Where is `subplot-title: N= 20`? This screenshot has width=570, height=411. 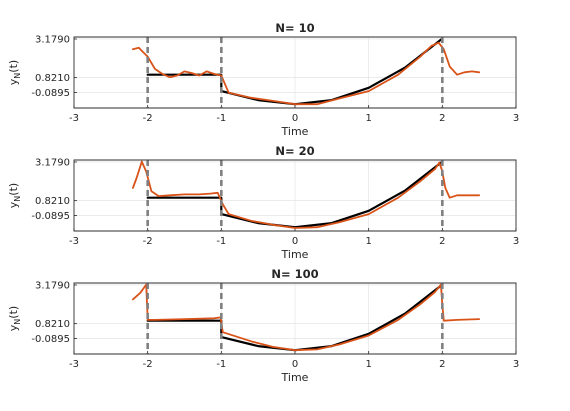
subplot-title: N= 20 is located at coordinates (294, 151).